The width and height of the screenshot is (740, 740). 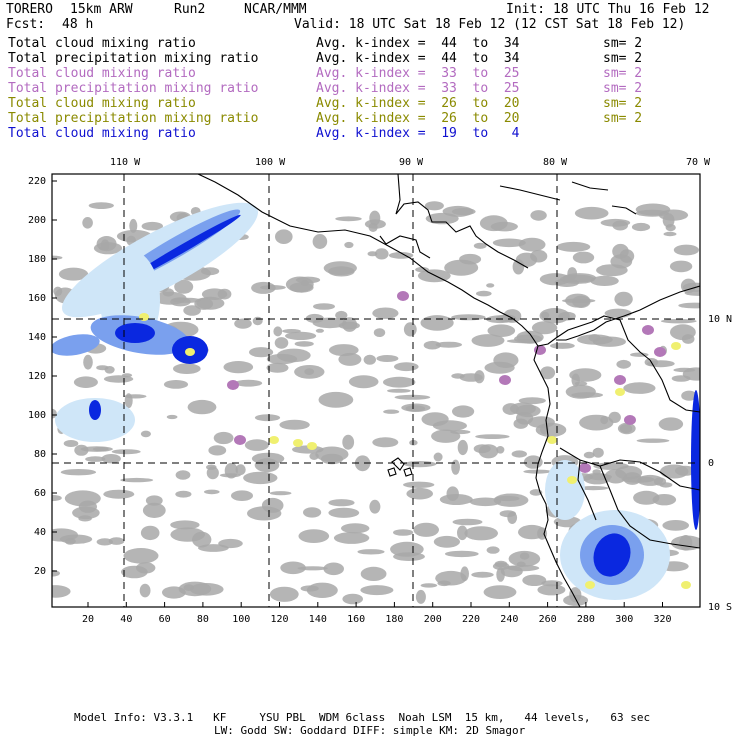 What do you see at coordinates (88, 619) in the screenshot?
I see `x-tick-label: 20` at bounding box center [88, 619].